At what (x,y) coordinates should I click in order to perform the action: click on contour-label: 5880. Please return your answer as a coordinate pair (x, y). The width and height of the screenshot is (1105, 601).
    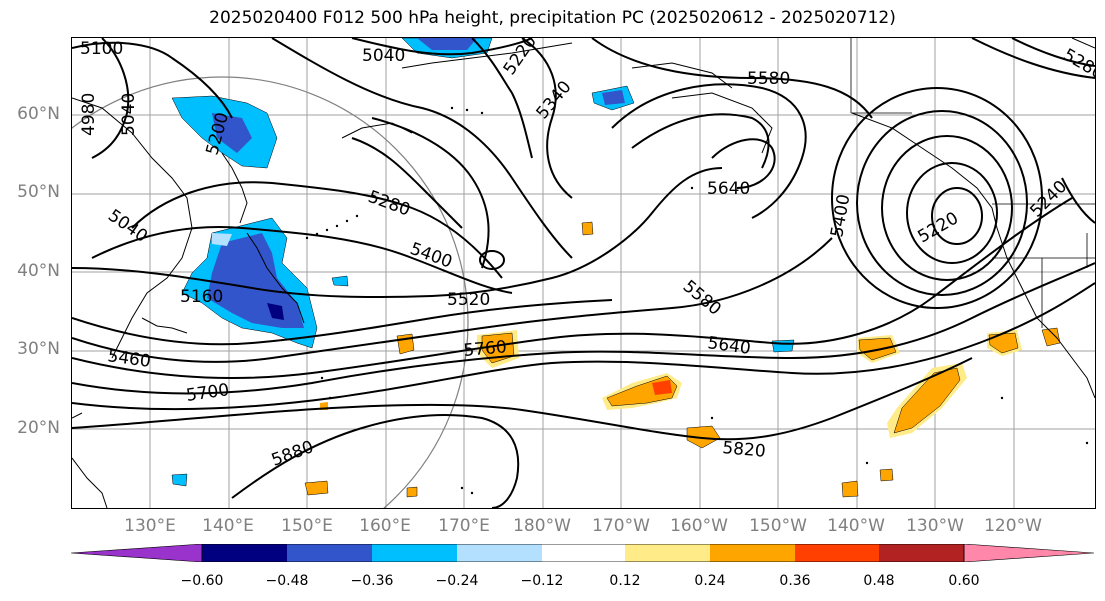
    Looking at the image, I should click on (292, 454).